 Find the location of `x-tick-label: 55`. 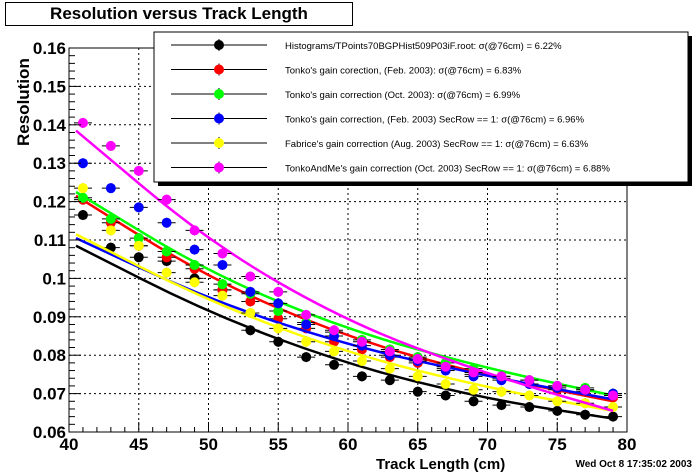

x-tick-label: 55 is located at coordinates (278, 444).